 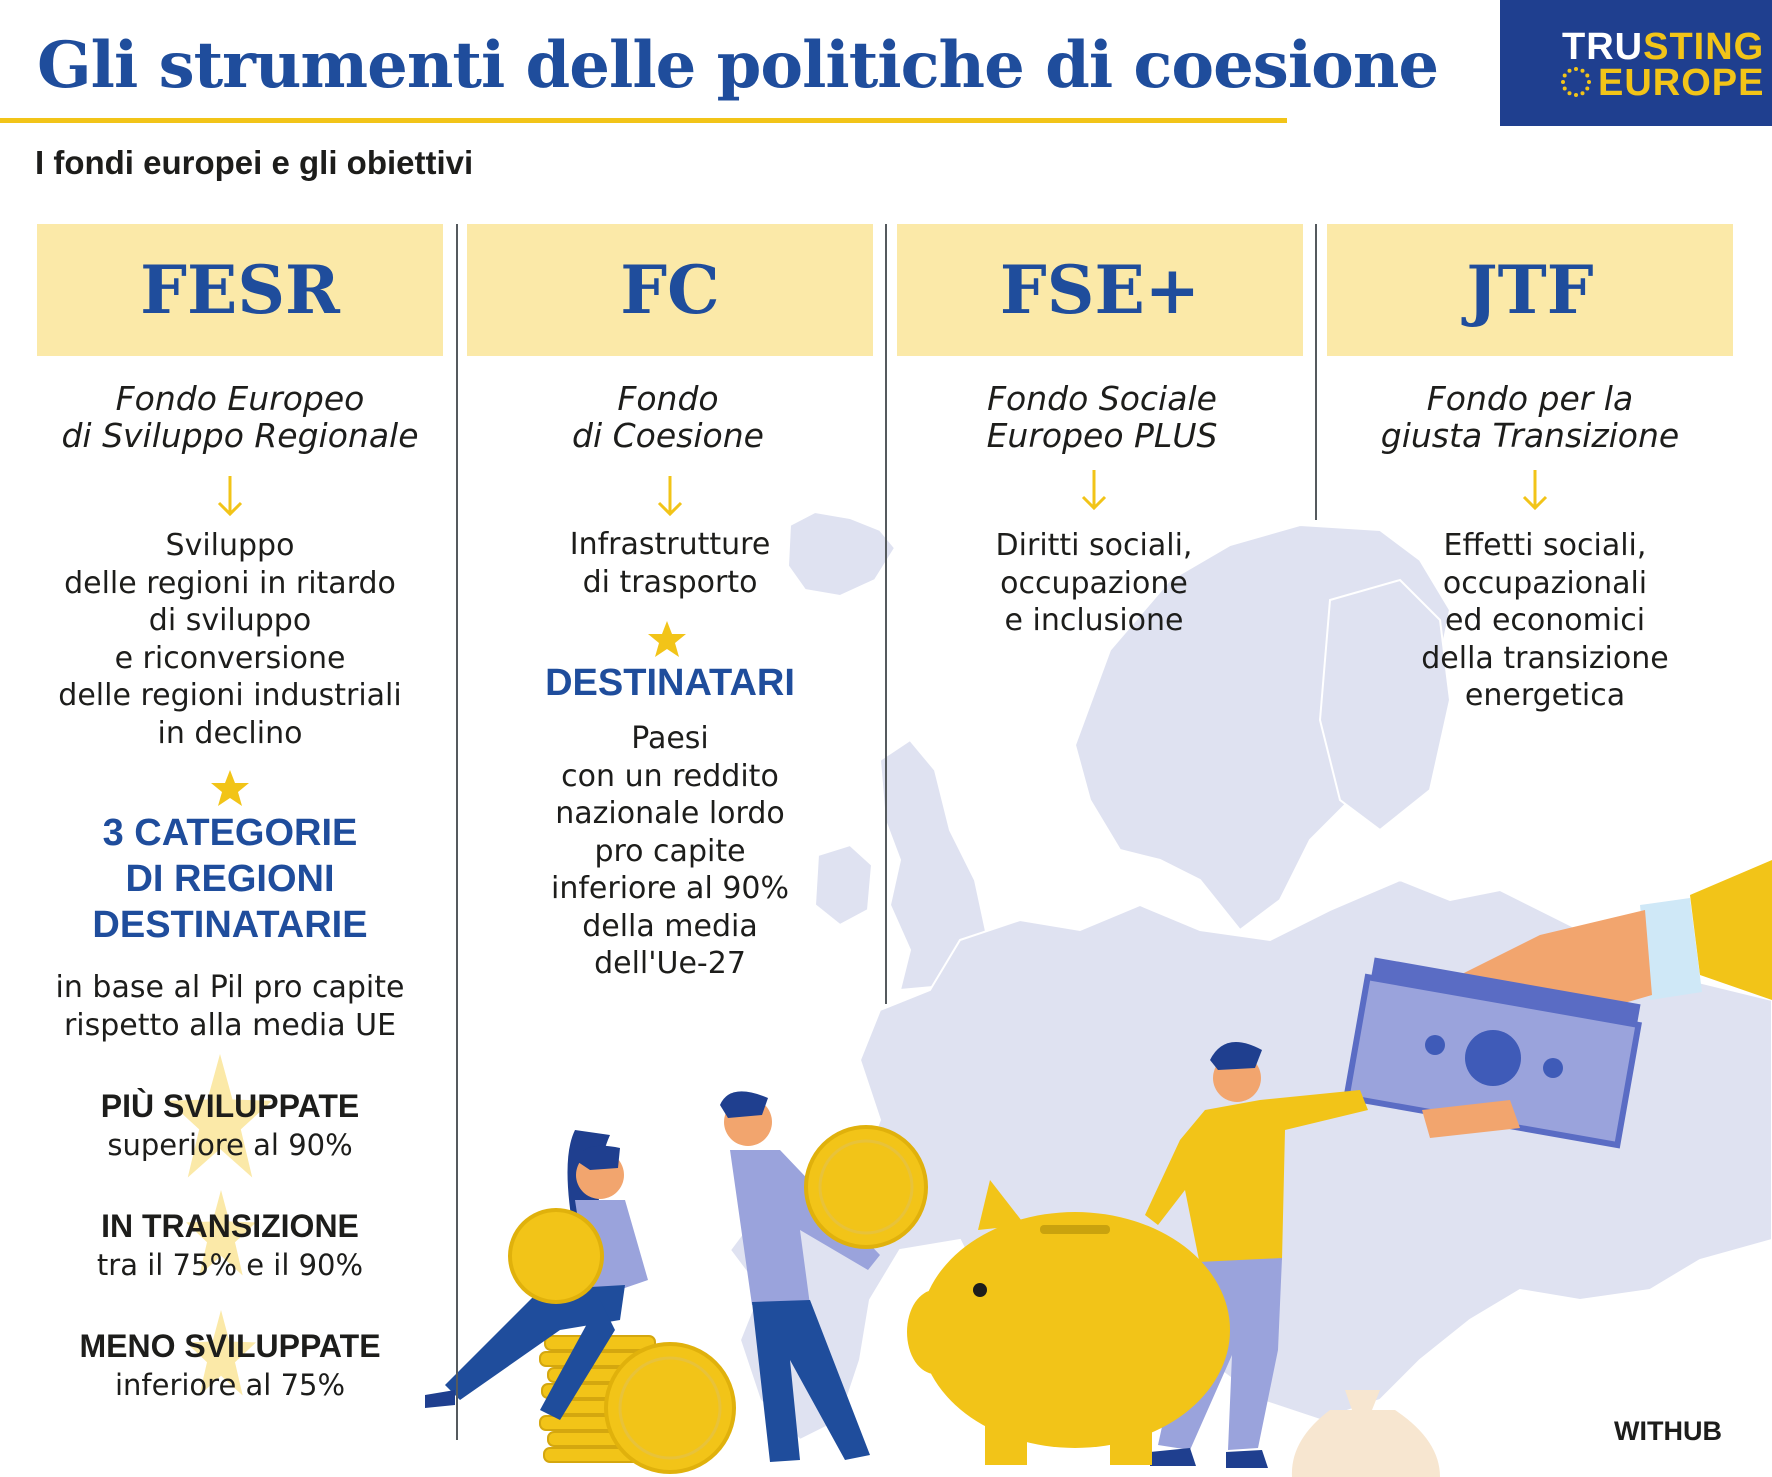 What do you see at coordinates (1094, 545) in the screenshot?
I see `objective-line: Diritti sociali,` at bounding box center [1094, 545].